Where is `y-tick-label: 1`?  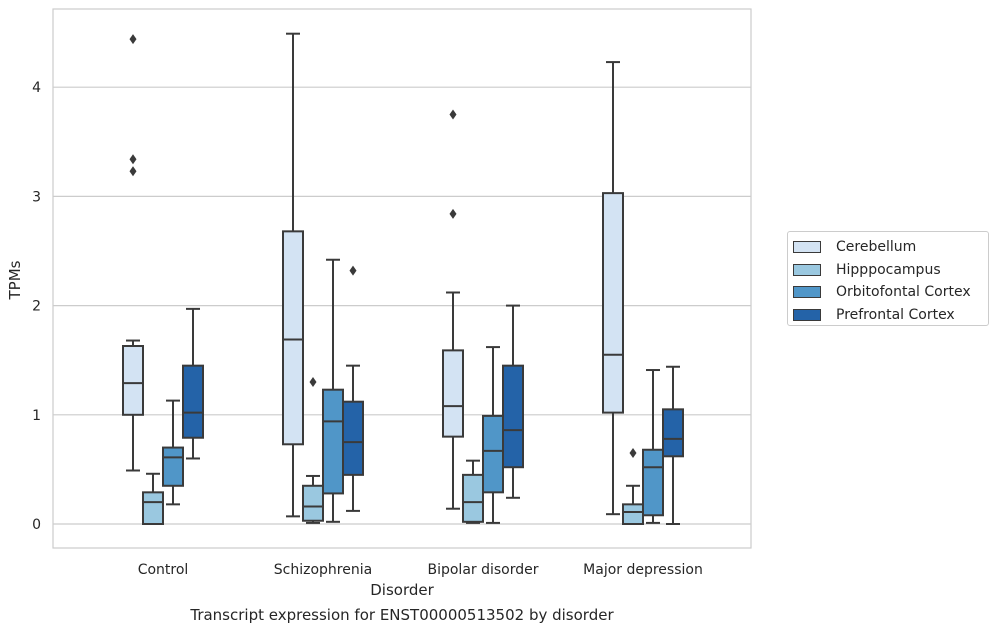 y-tick-label: 1 is located at coordinates (36, 416).